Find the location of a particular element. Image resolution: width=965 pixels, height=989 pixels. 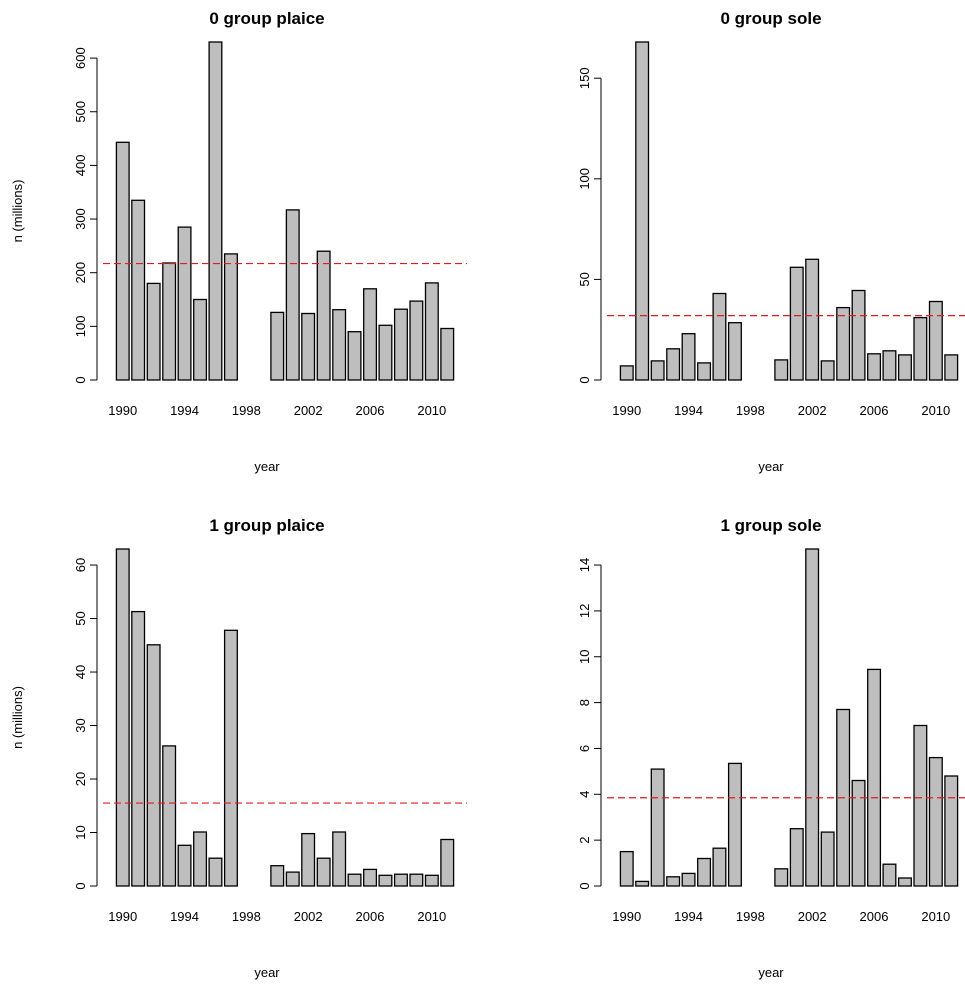

y-tick-label: 100 is located at coordinates (80, 326).